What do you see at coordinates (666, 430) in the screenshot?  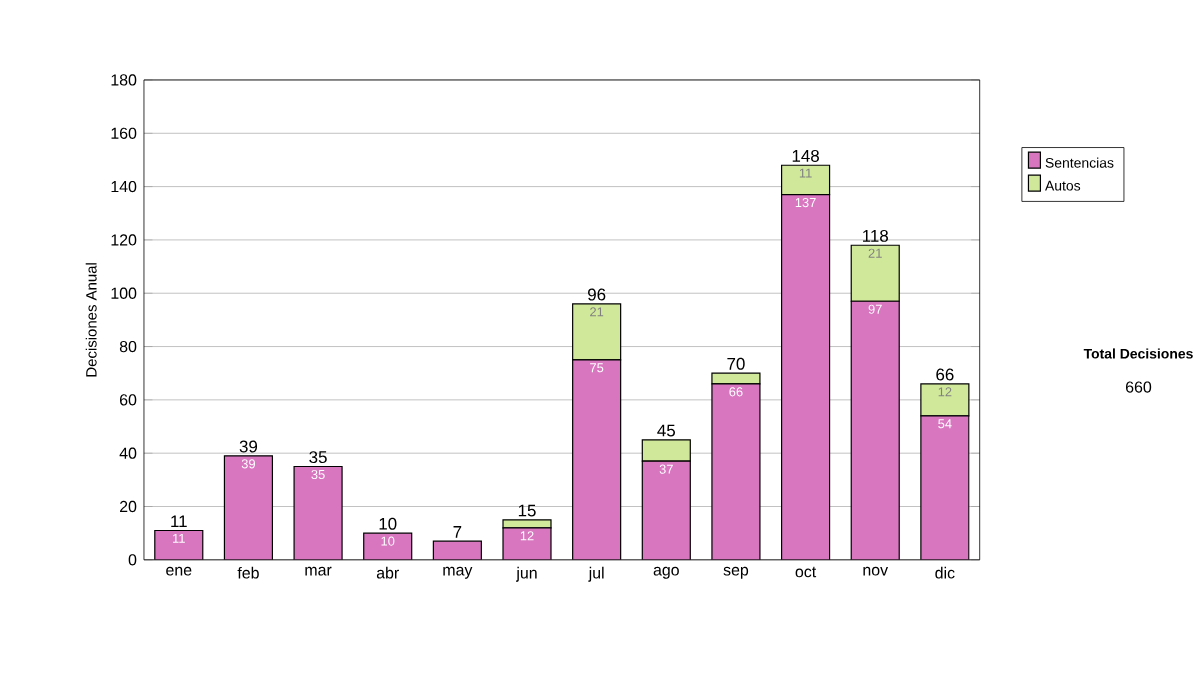 I see `total-label: 45` at bounding box center [666, 430].